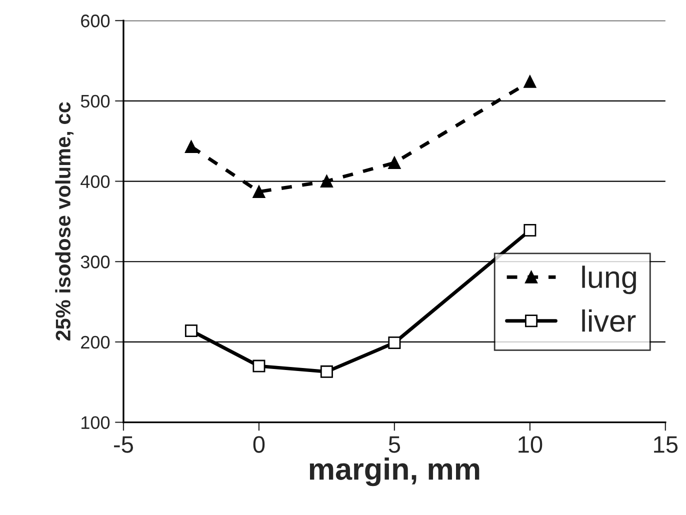  Describe the element at coordinates (666, 444) in the screenshot. I see `x-tick-label: 15` at that location.